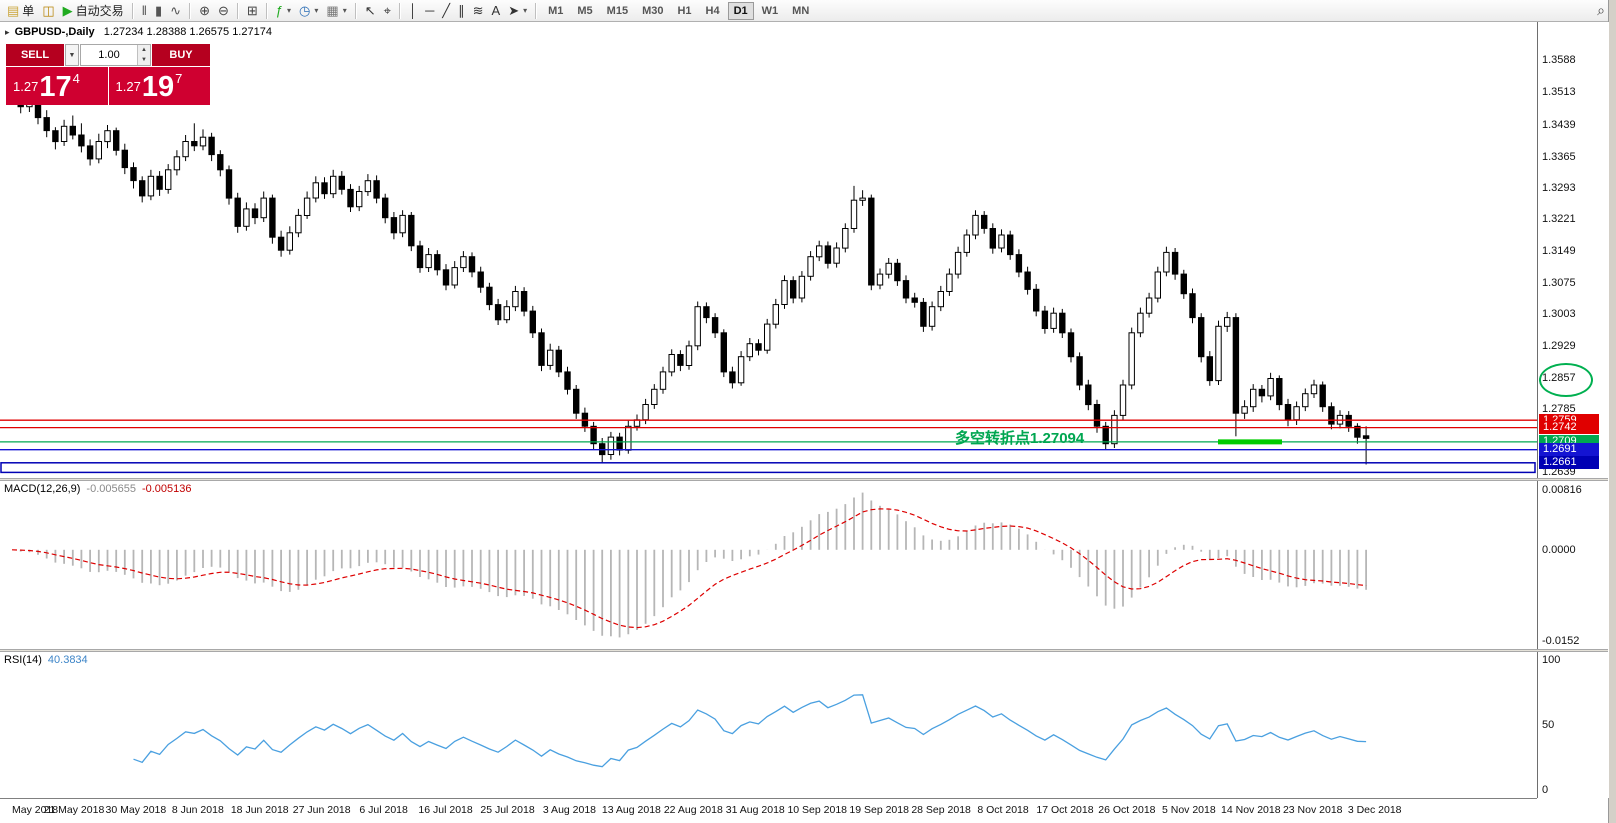 The image size is (1616, 823). Describe the element at coordinates (713, 11) in the screenshot. I see `timeframe-h4: H4` at that location.